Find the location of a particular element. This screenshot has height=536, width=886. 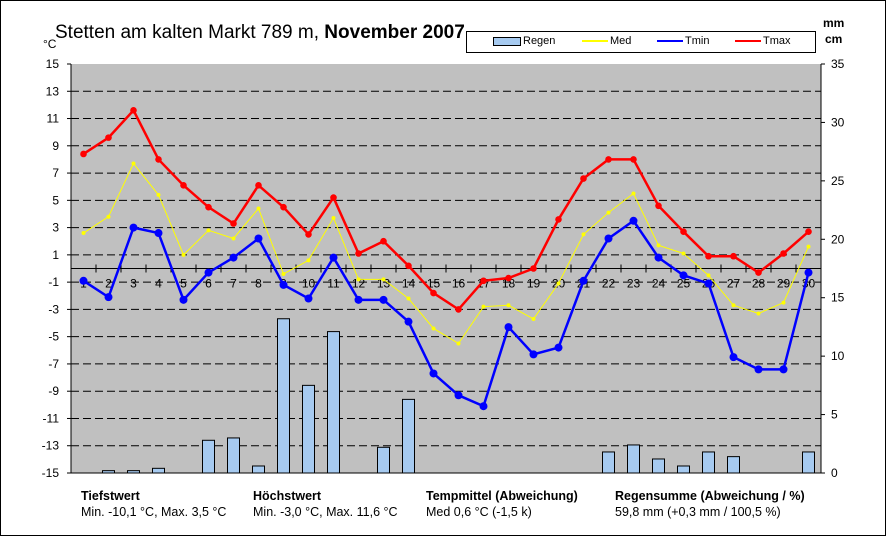

x-tick-label: 15 is located at coordinates (434, 284).